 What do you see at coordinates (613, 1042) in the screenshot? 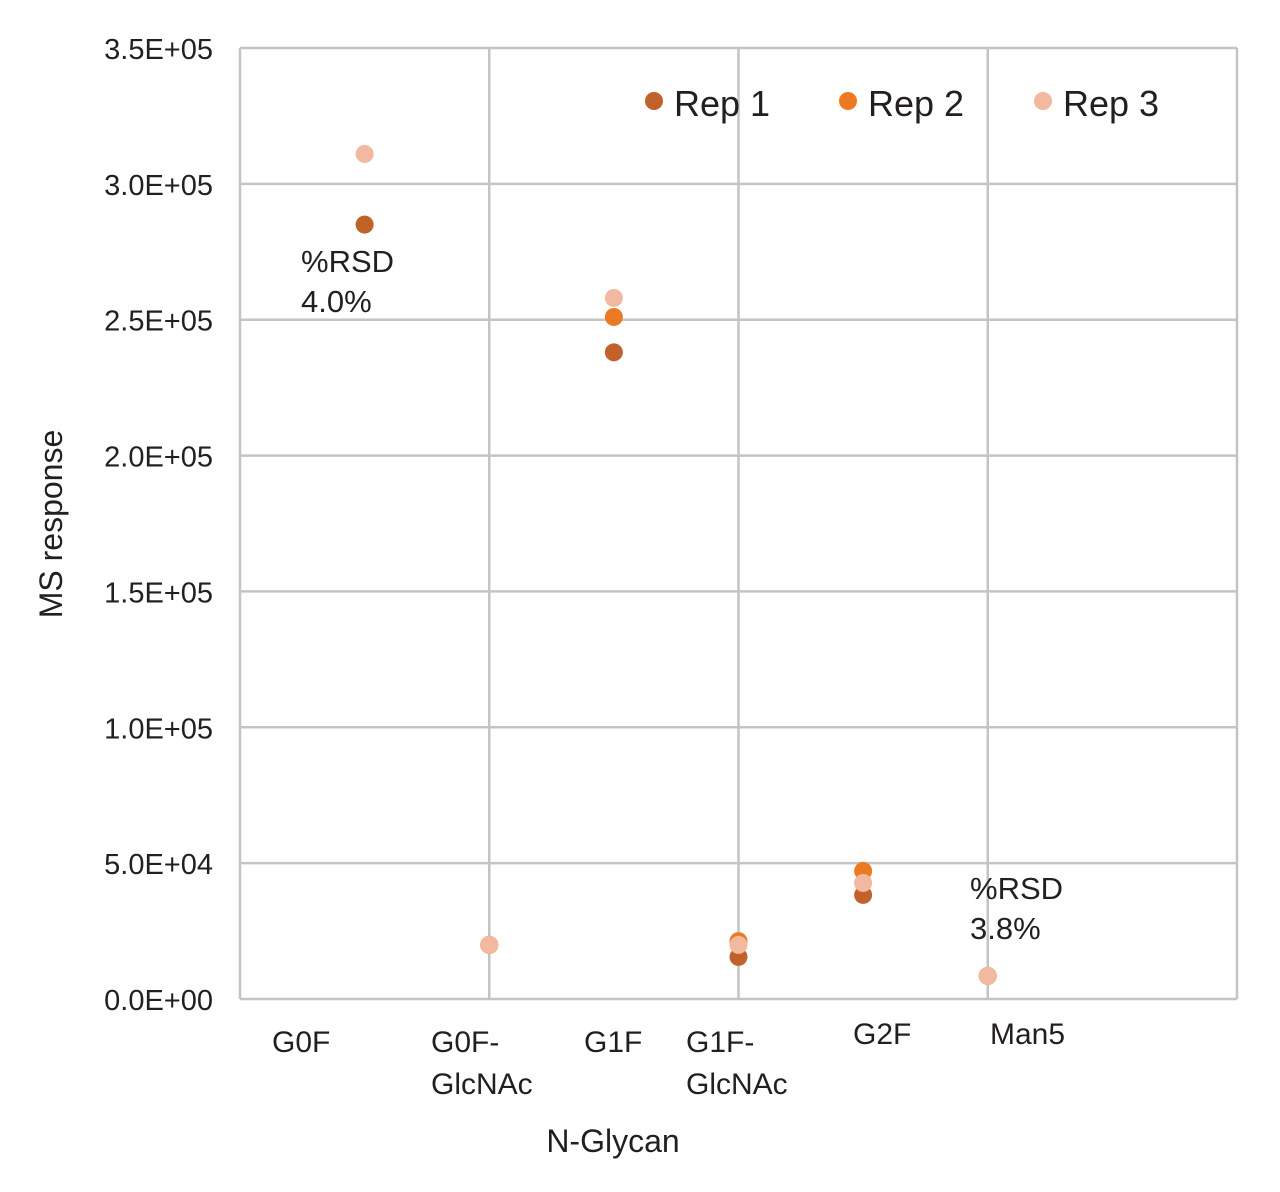
I see `x-category-label: G1F` at bounding box center [613, 1042].